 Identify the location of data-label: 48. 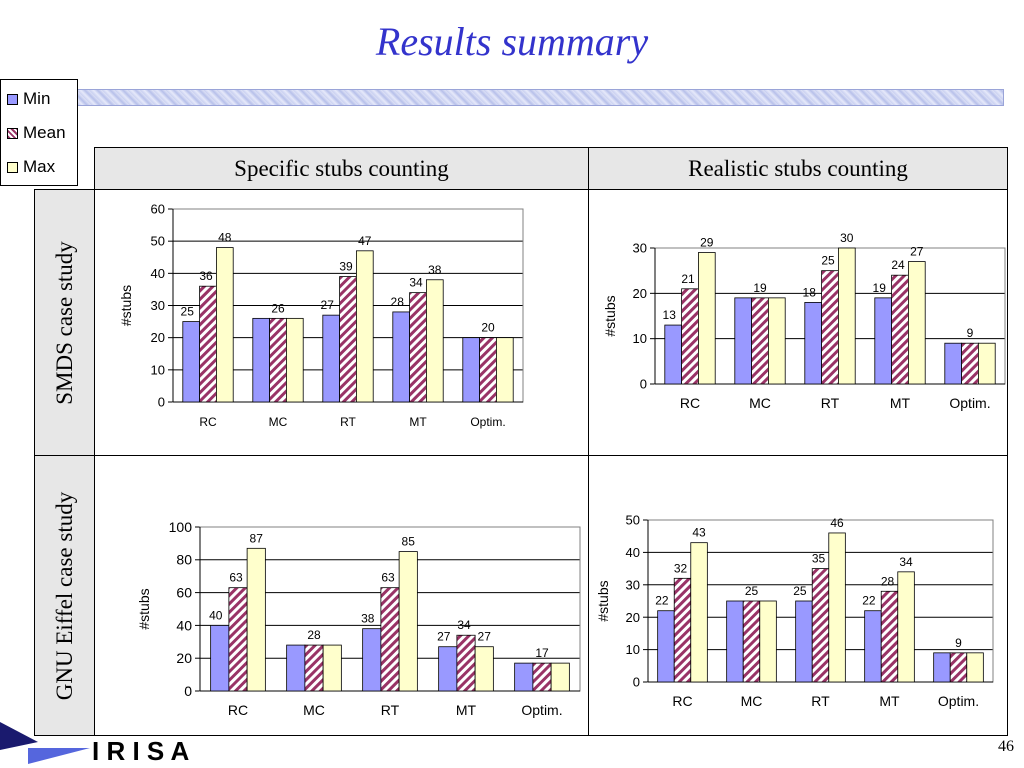
(225, 238).